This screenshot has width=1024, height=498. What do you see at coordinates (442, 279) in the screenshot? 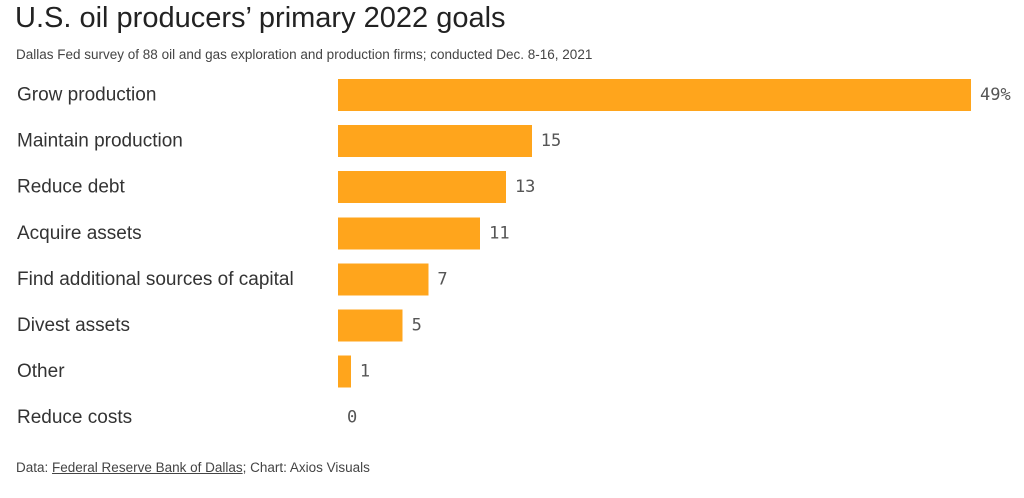
I see `value-label: 7` at bounding box center [442, 279].